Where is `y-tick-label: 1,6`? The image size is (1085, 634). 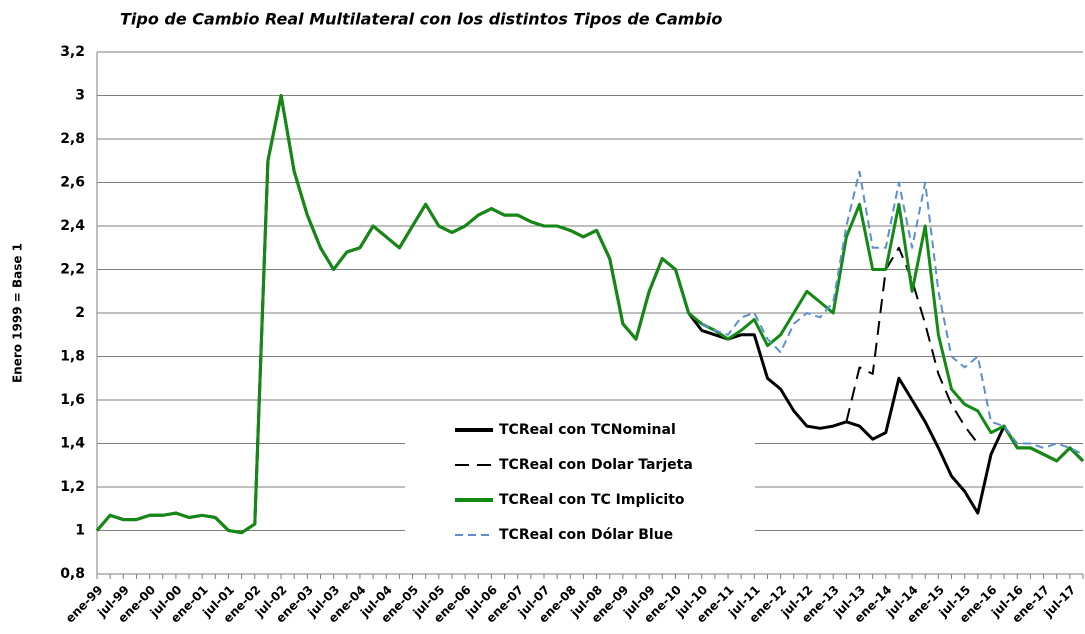
y-tick-label: 1,6 is located at coordinates (72, 400).